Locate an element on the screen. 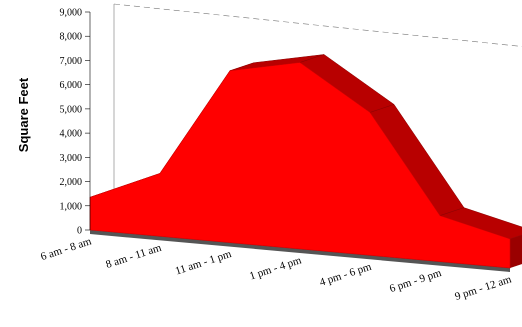 This screenshot has width=522, height=327. y-tick-label: 8,000 is located at coordinates (71, 37).